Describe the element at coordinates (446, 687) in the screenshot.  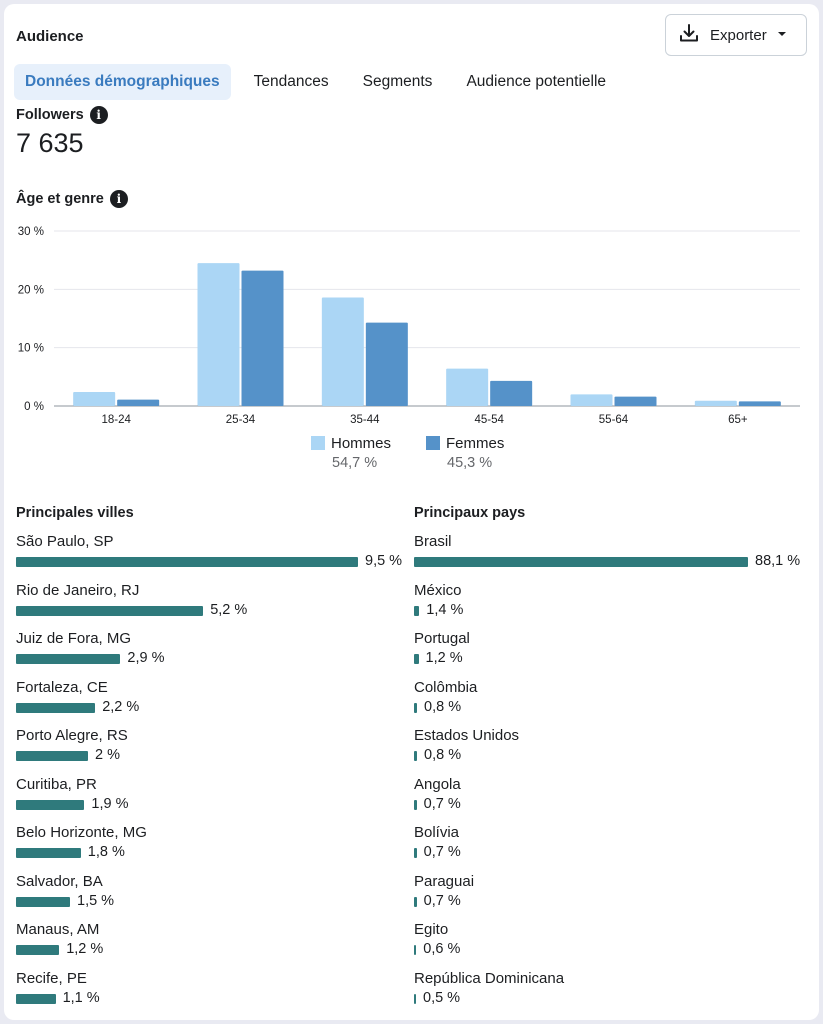
I see `country-name: Colômbia` at that location.